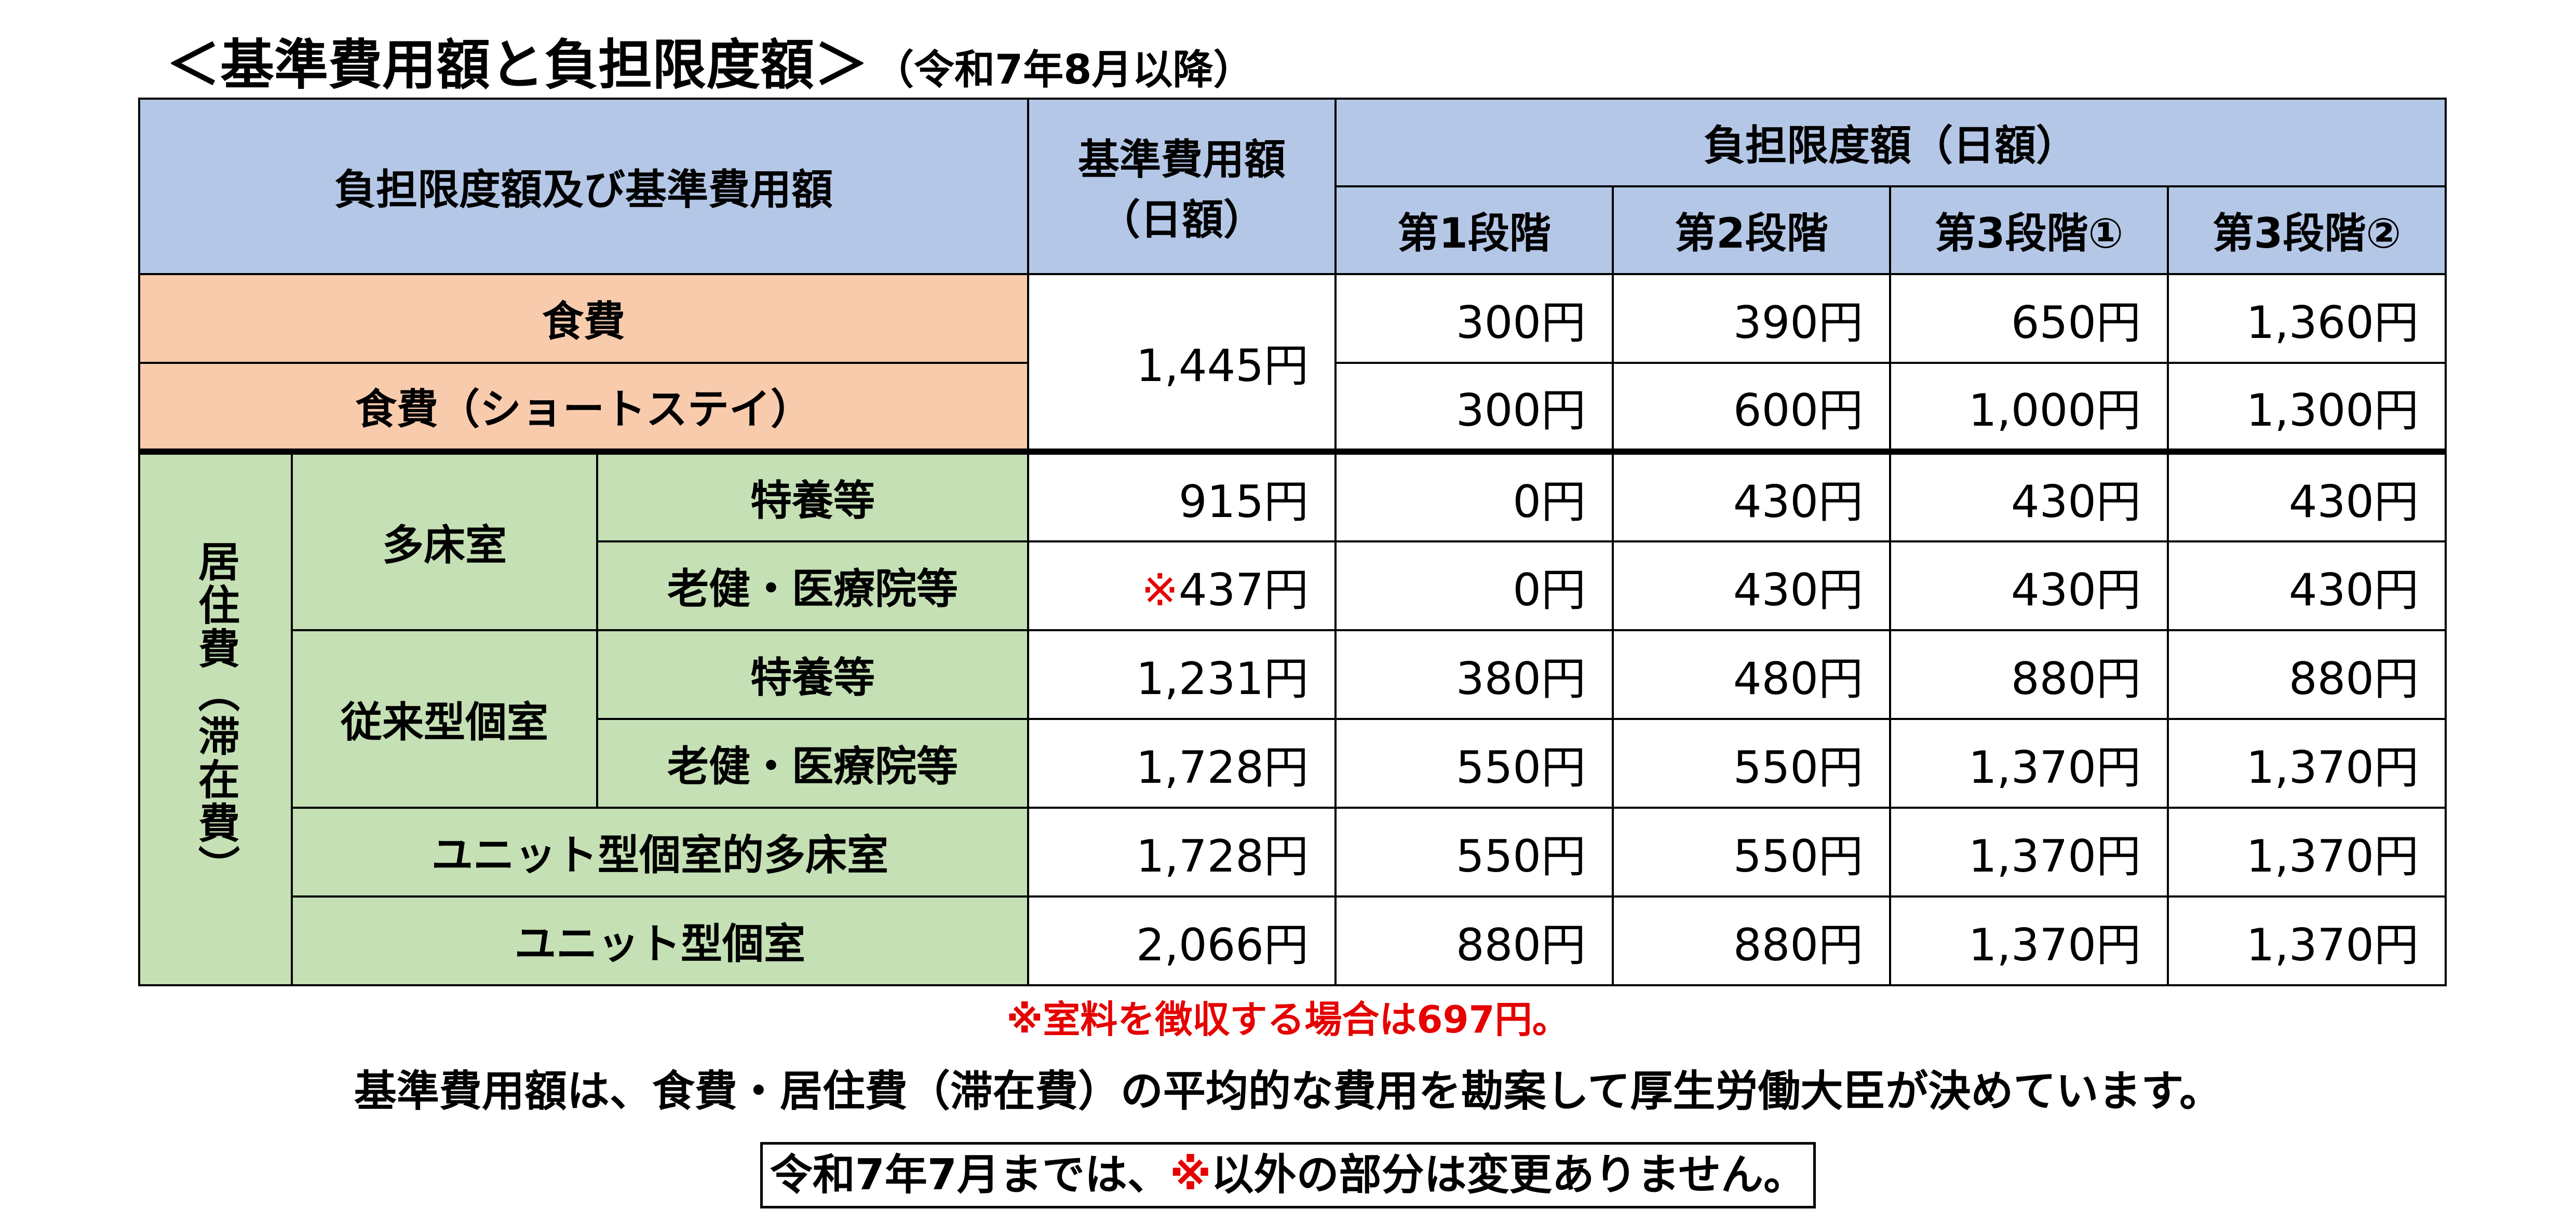 The image size is (2576, 1223). I want to click on conventional-tokuyo-stage-2: 480円, so click(1752, 675).